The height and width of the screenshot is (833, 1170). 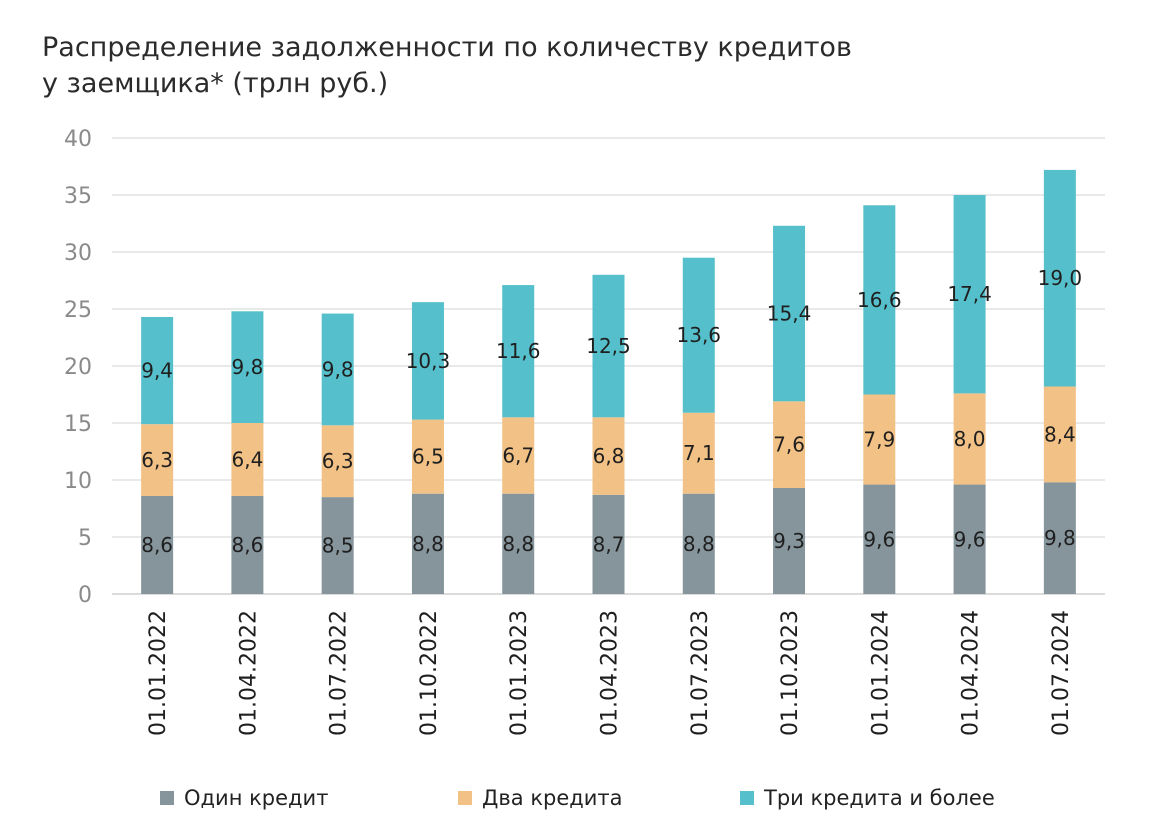 I want to click on x-tick-label: 01.07.2023, so click(x=700, y=673).